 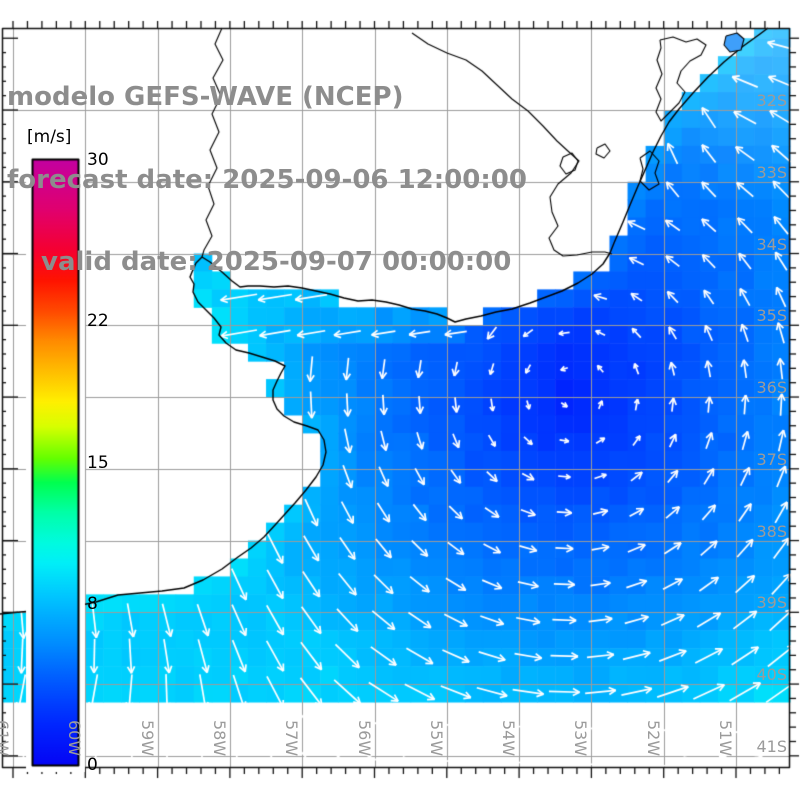 What do you see at coordinates (771, 459) in the screenshot?
I see `lat-label-37S: 37S` at bounding box center [771, 459].